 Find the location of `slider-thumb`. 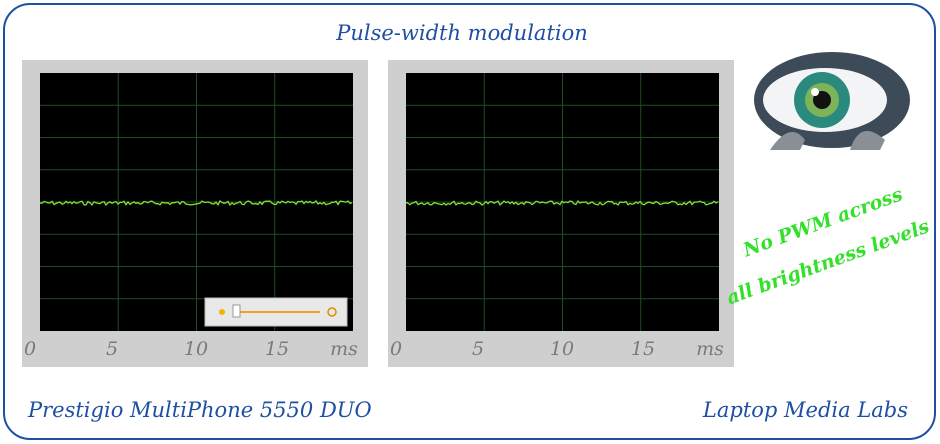

slider-thumb is located at coordinates (236, 311).